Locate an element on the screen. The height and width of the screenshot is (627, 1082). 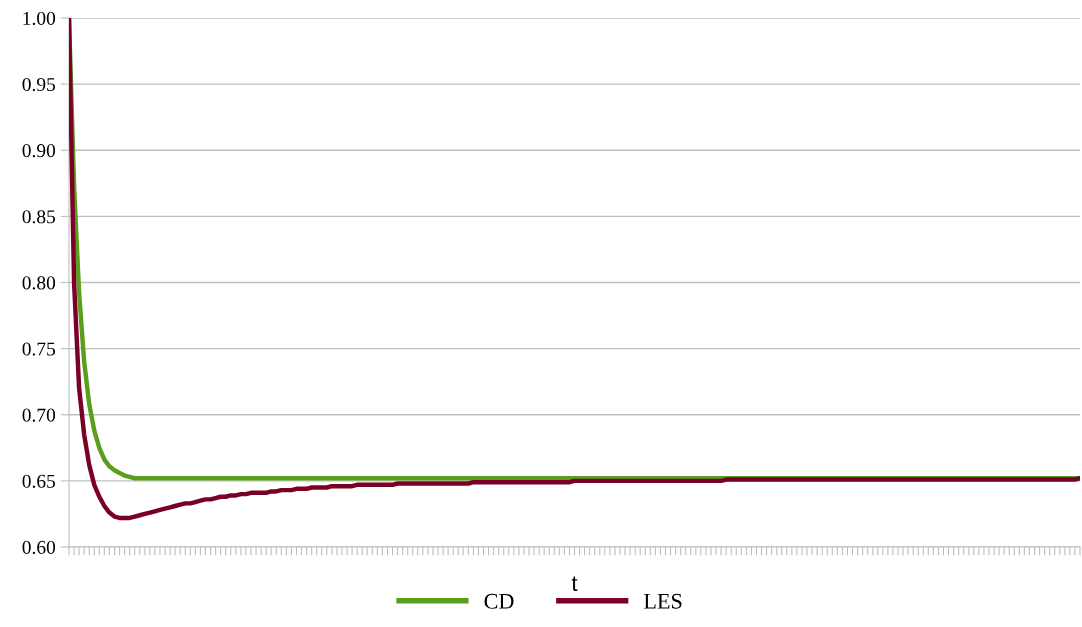
y-tick-label: 0.60 is located at coordinates (39, 547).